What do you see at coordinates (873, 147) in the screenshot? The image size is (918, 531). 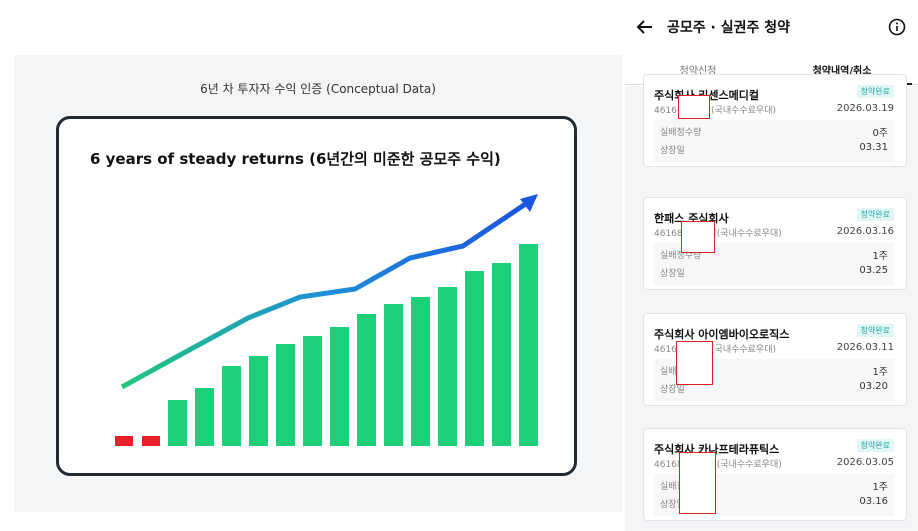 I see `listing-date: 03.31` at bounding box center [873, 147].